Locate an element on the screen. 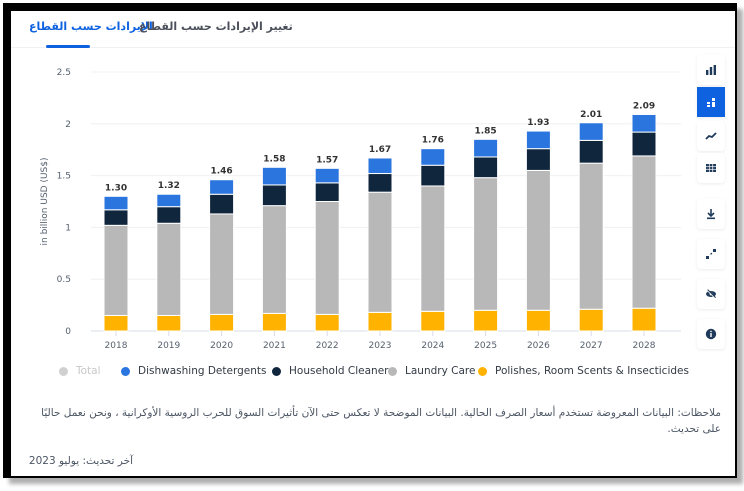 This screenshot has width=744, height=491. fullscreen-button is located at coordinates (711, 254).